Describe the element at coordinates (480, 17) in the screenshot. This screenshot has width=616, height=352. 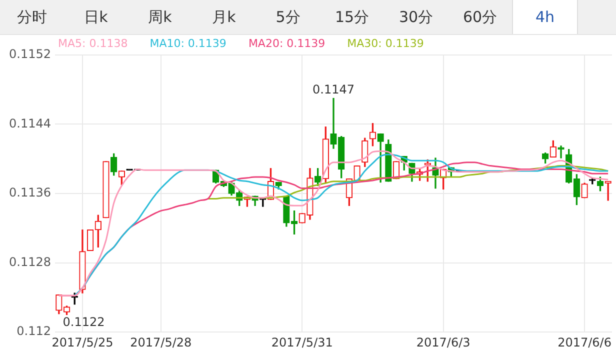
I see `text: 60分` at that location.